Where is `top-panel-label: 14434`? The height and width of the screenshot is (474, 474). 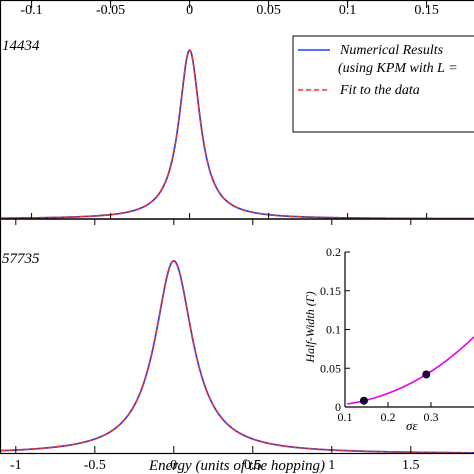
top-panel-label: 14434 is located at coordinates (21, 46).